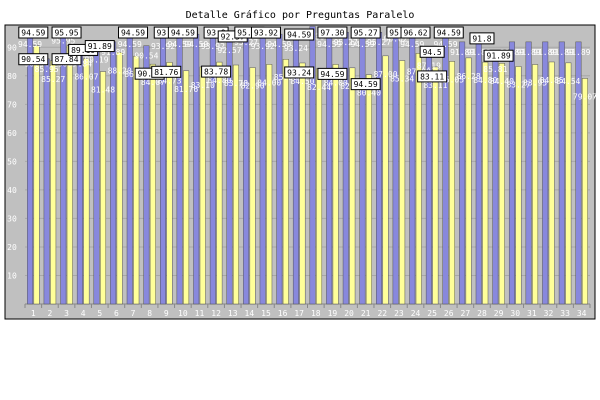 The height and width of the screenshot is (400, 600). What do you see at coordinates (466, 313) in the screenshot?
I see `x-tick-label: 27` at bounding box center [466, 313].